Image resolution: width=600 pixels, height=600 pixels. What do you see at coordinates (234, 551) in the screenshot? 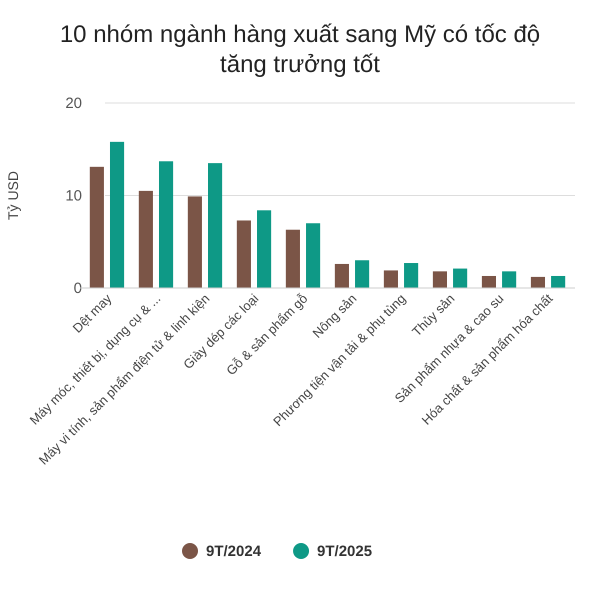
I see `legend-label: 9T/2024` at bounding box center [234, 551].